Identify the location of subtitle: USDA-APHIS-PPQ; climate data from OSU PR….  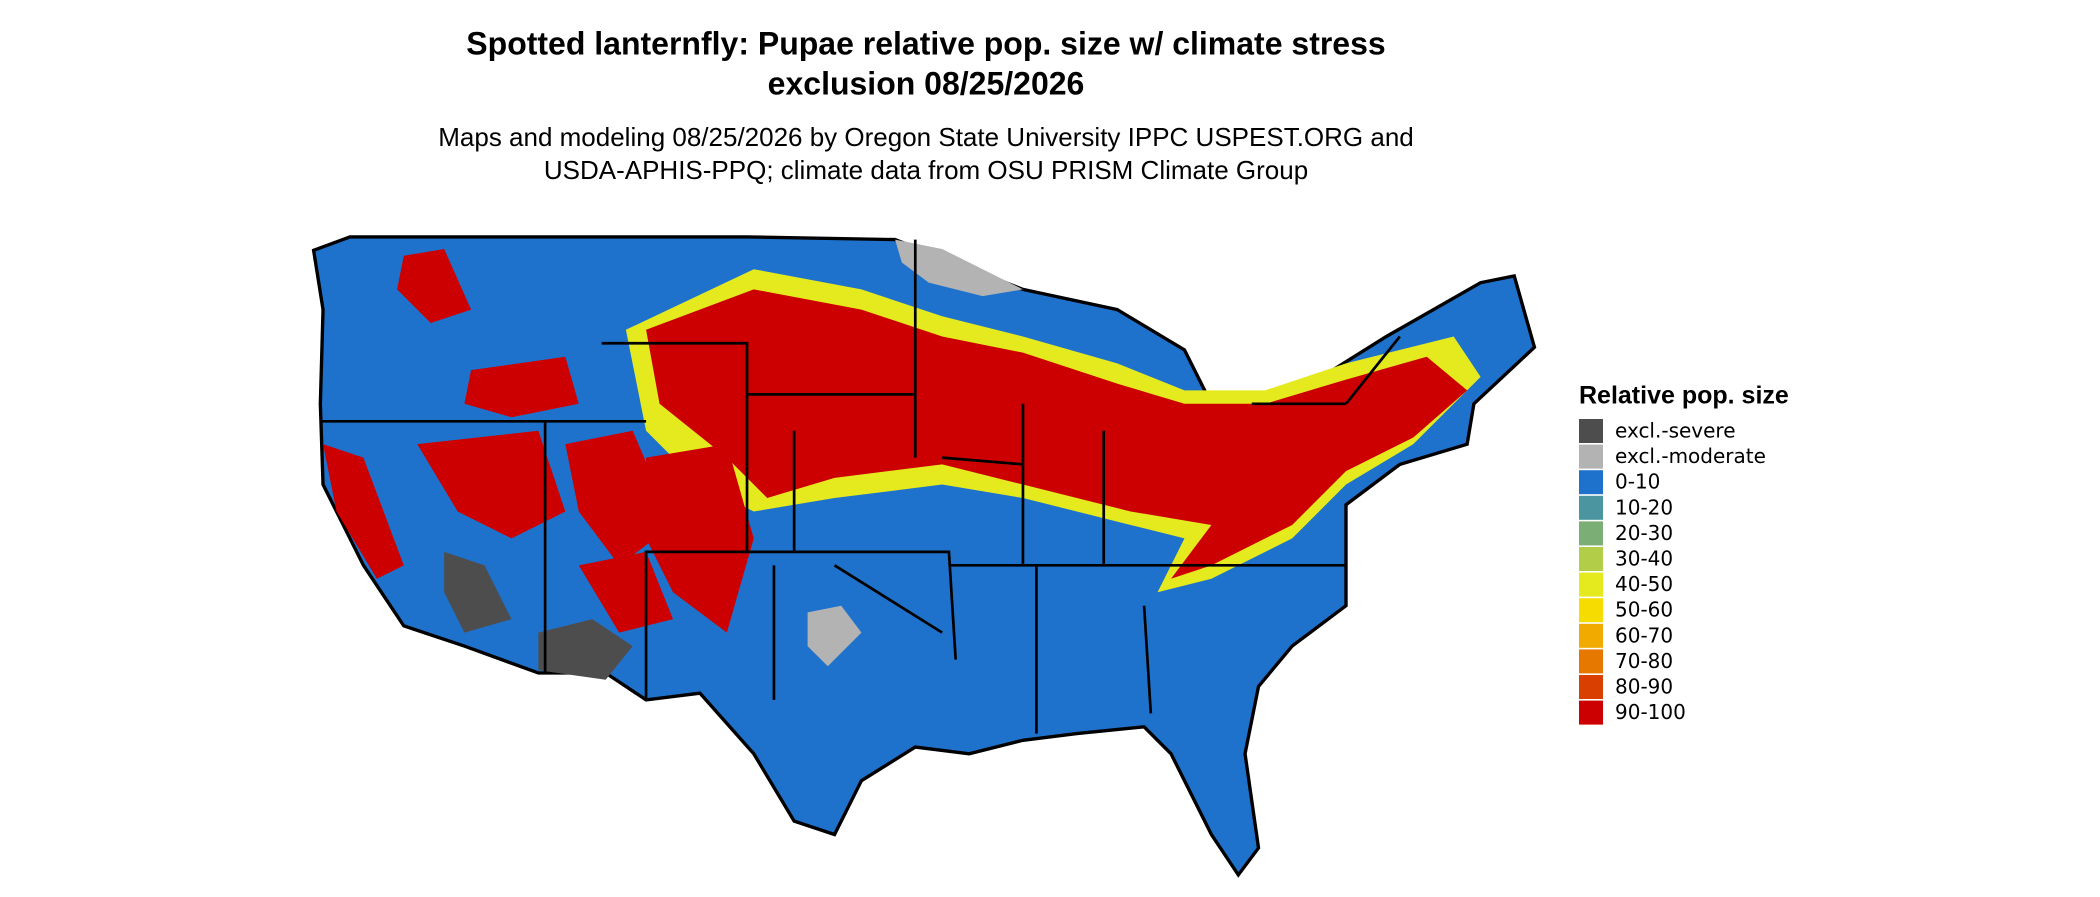
(926, 170).